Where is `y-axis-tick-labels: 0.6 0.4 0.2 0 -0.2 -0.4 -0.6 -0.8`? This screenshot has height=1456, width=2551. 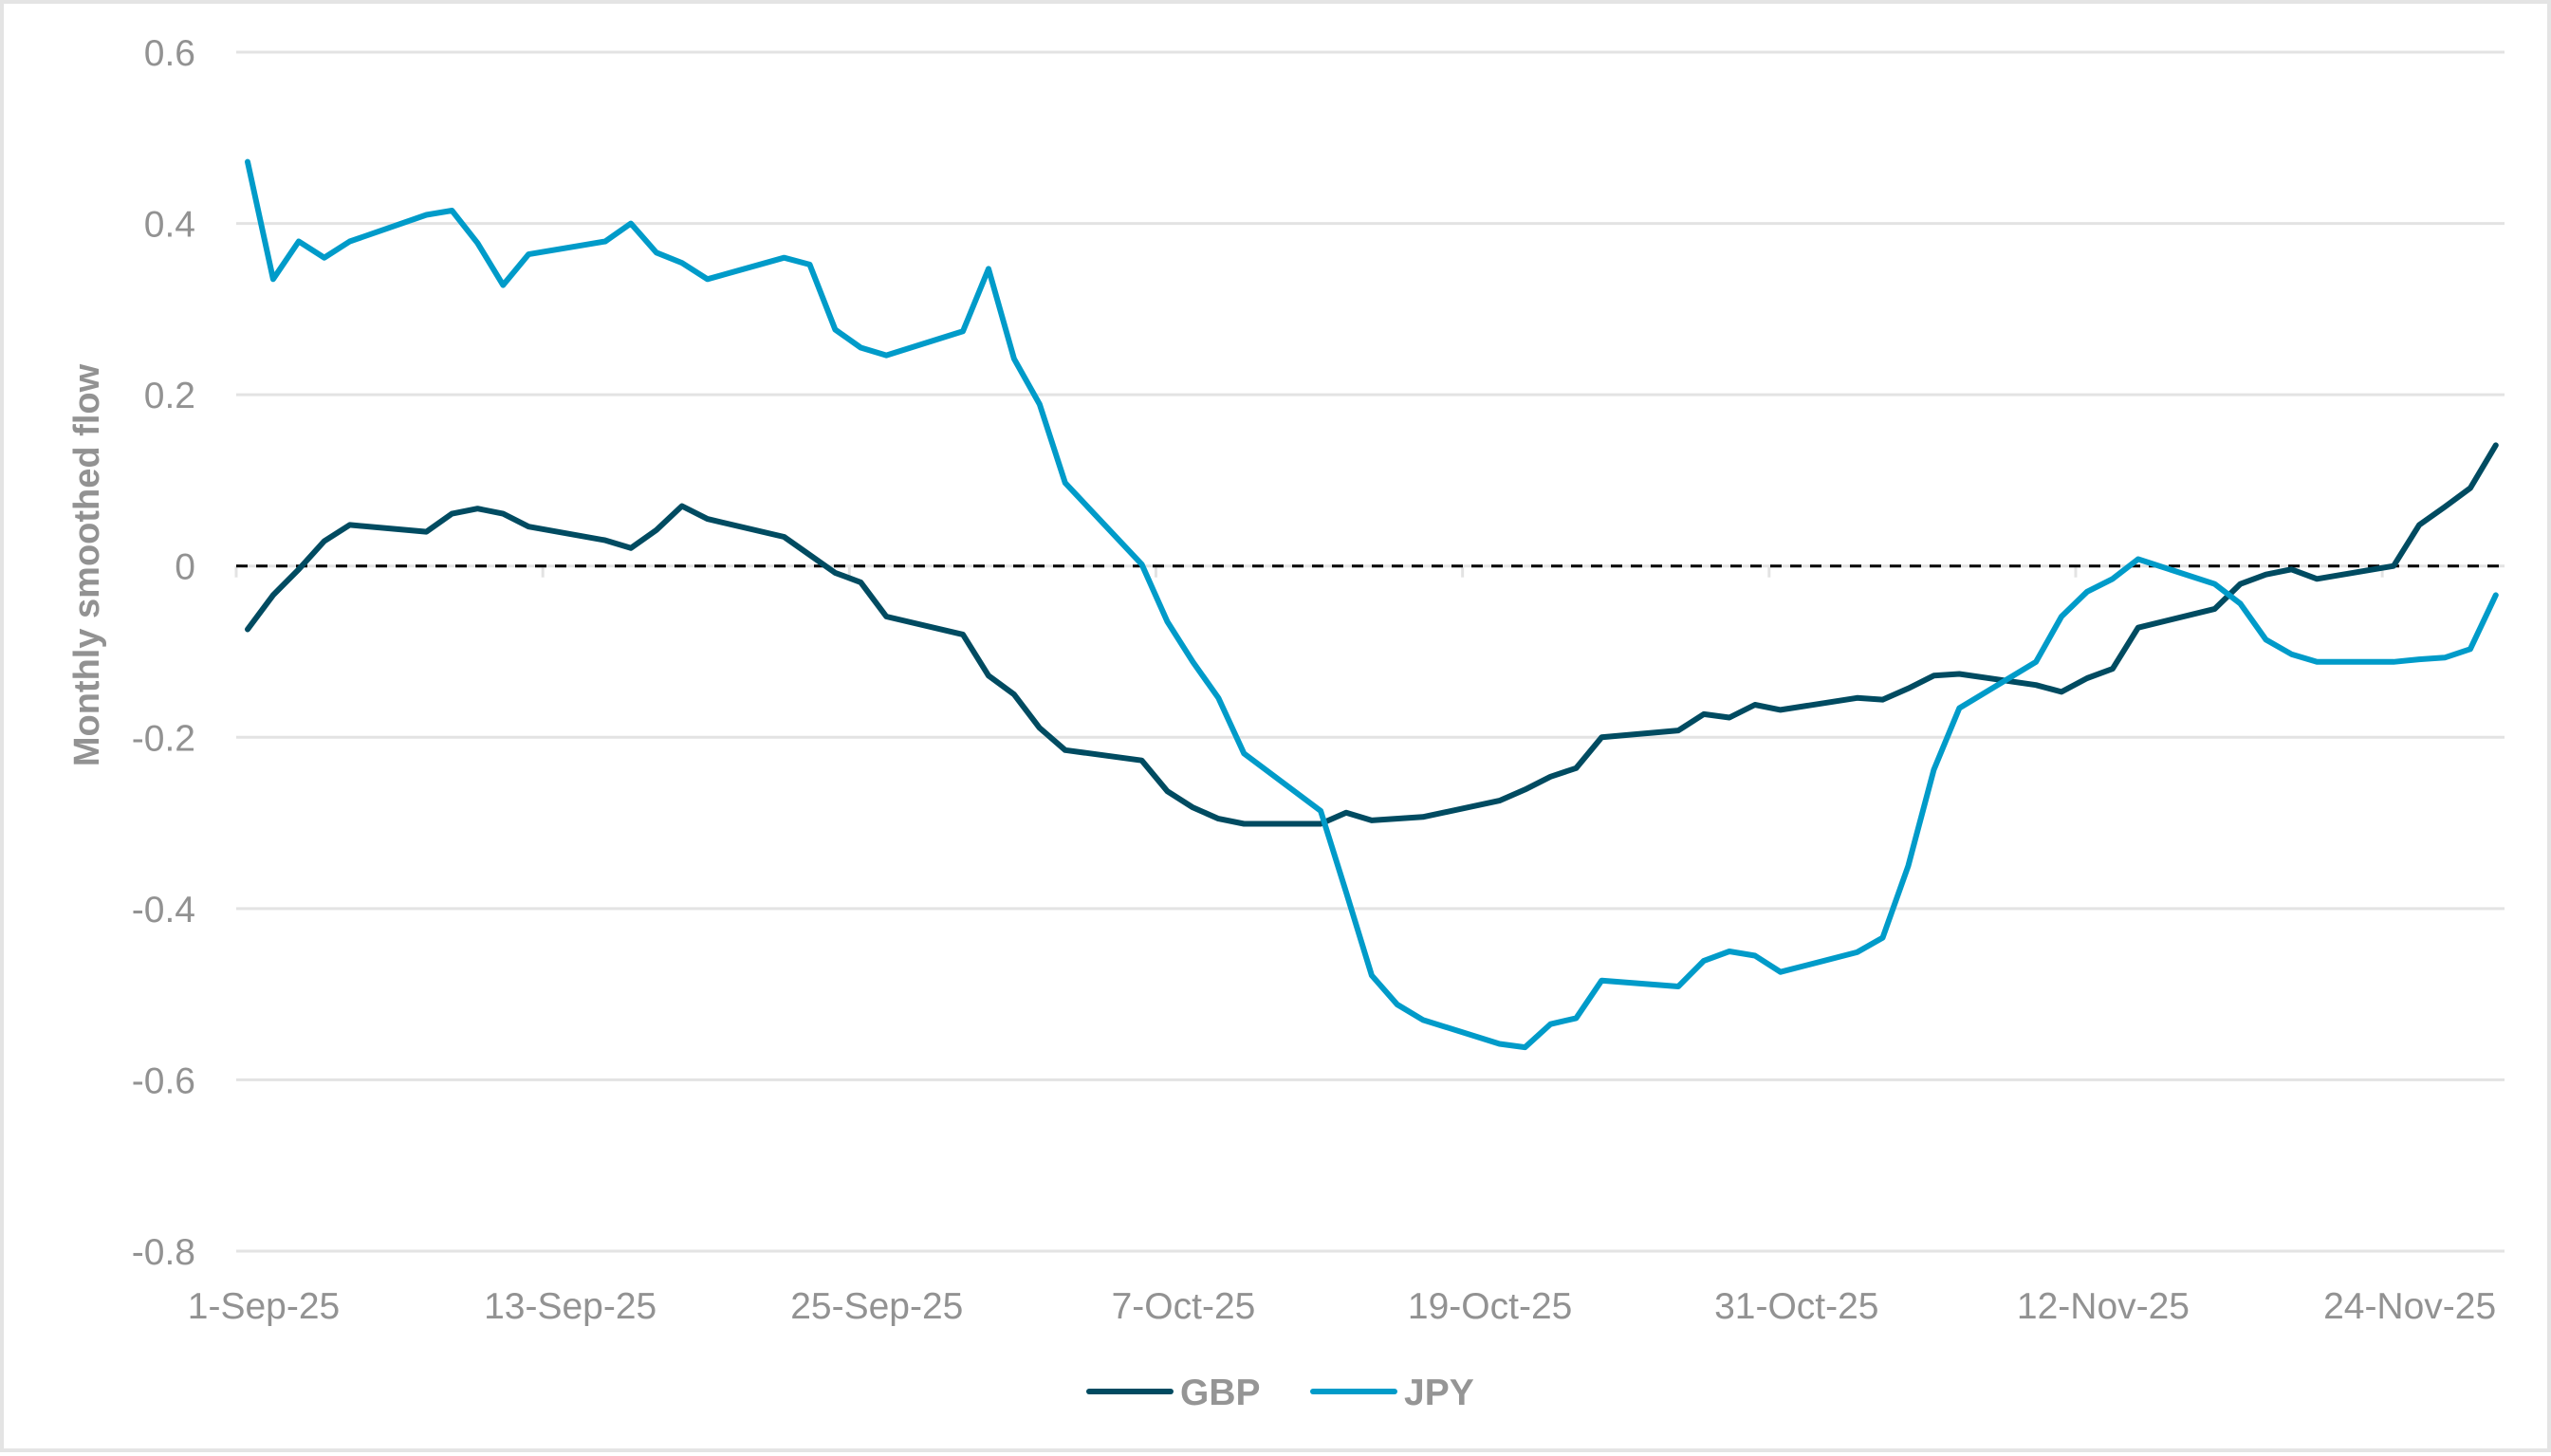
y-axis-tick-labels: 0.6 0.4 0.2 0 -0.2 -0.4 -0.6 -0.8 is located at coordinates (163, 653).